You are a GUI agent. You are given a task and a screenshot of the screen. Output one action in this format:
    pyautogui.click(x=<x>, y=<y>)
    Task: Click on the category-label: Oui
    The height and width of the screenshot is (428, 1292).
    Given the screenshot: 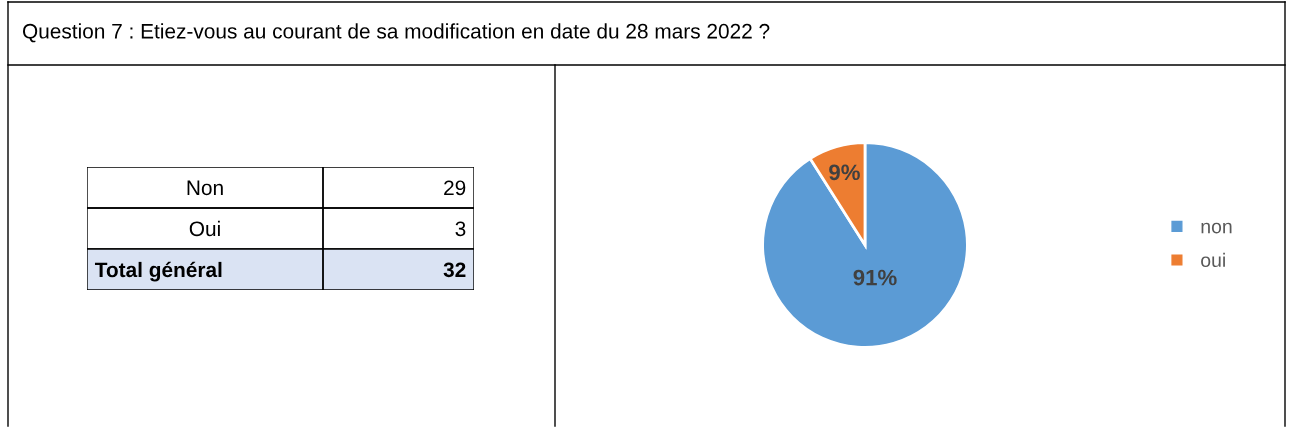 What is the action you would take?
    pyautogui.click(x=204, y=228)
    